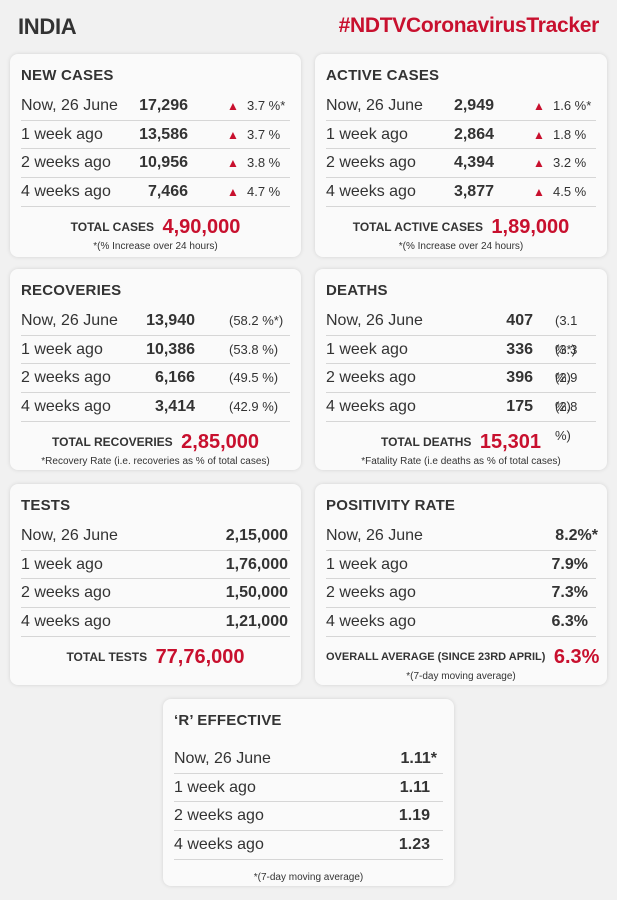 This screenshot has width=617, height=900. What do you see at coordinates (461, 360) in the screenshot?
I see `stat-row: 1 week ago 336 (3.3 %)` at bounding box center [461, 360].